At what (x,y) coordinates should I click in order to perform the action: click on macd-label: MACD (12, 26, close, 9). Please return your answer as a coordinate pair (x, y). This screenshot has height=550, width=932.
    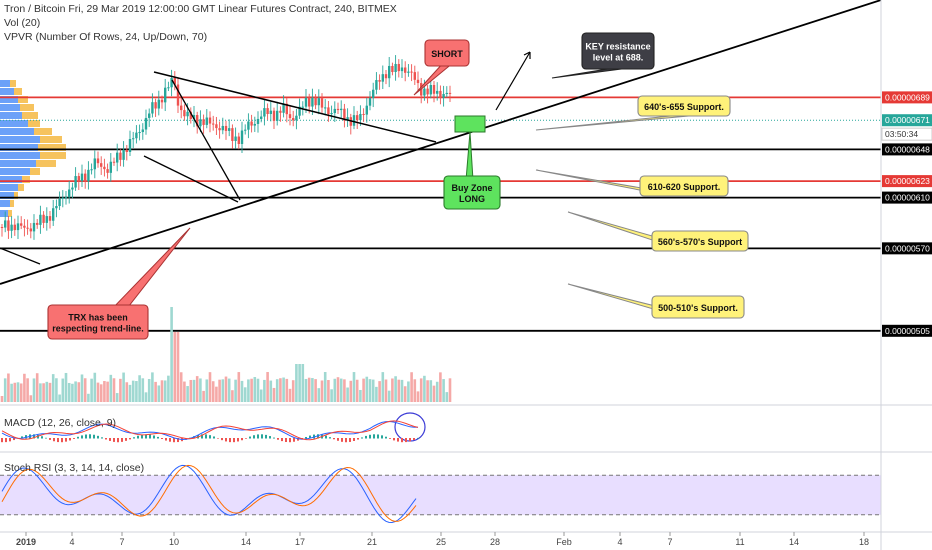
    Looking at the image, I should click on (60, 423).